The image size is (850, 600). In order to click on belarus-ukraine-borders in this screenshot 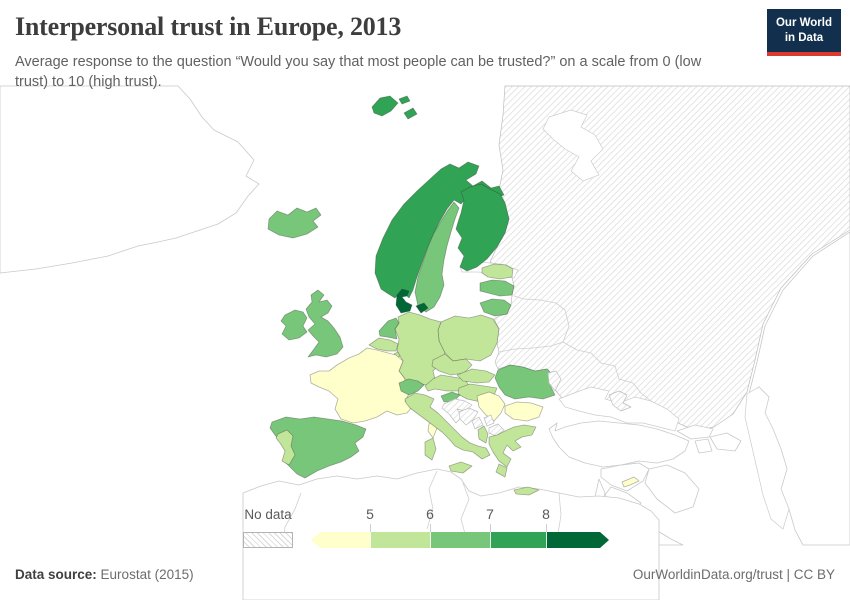, I will do `click(575, 348)`.